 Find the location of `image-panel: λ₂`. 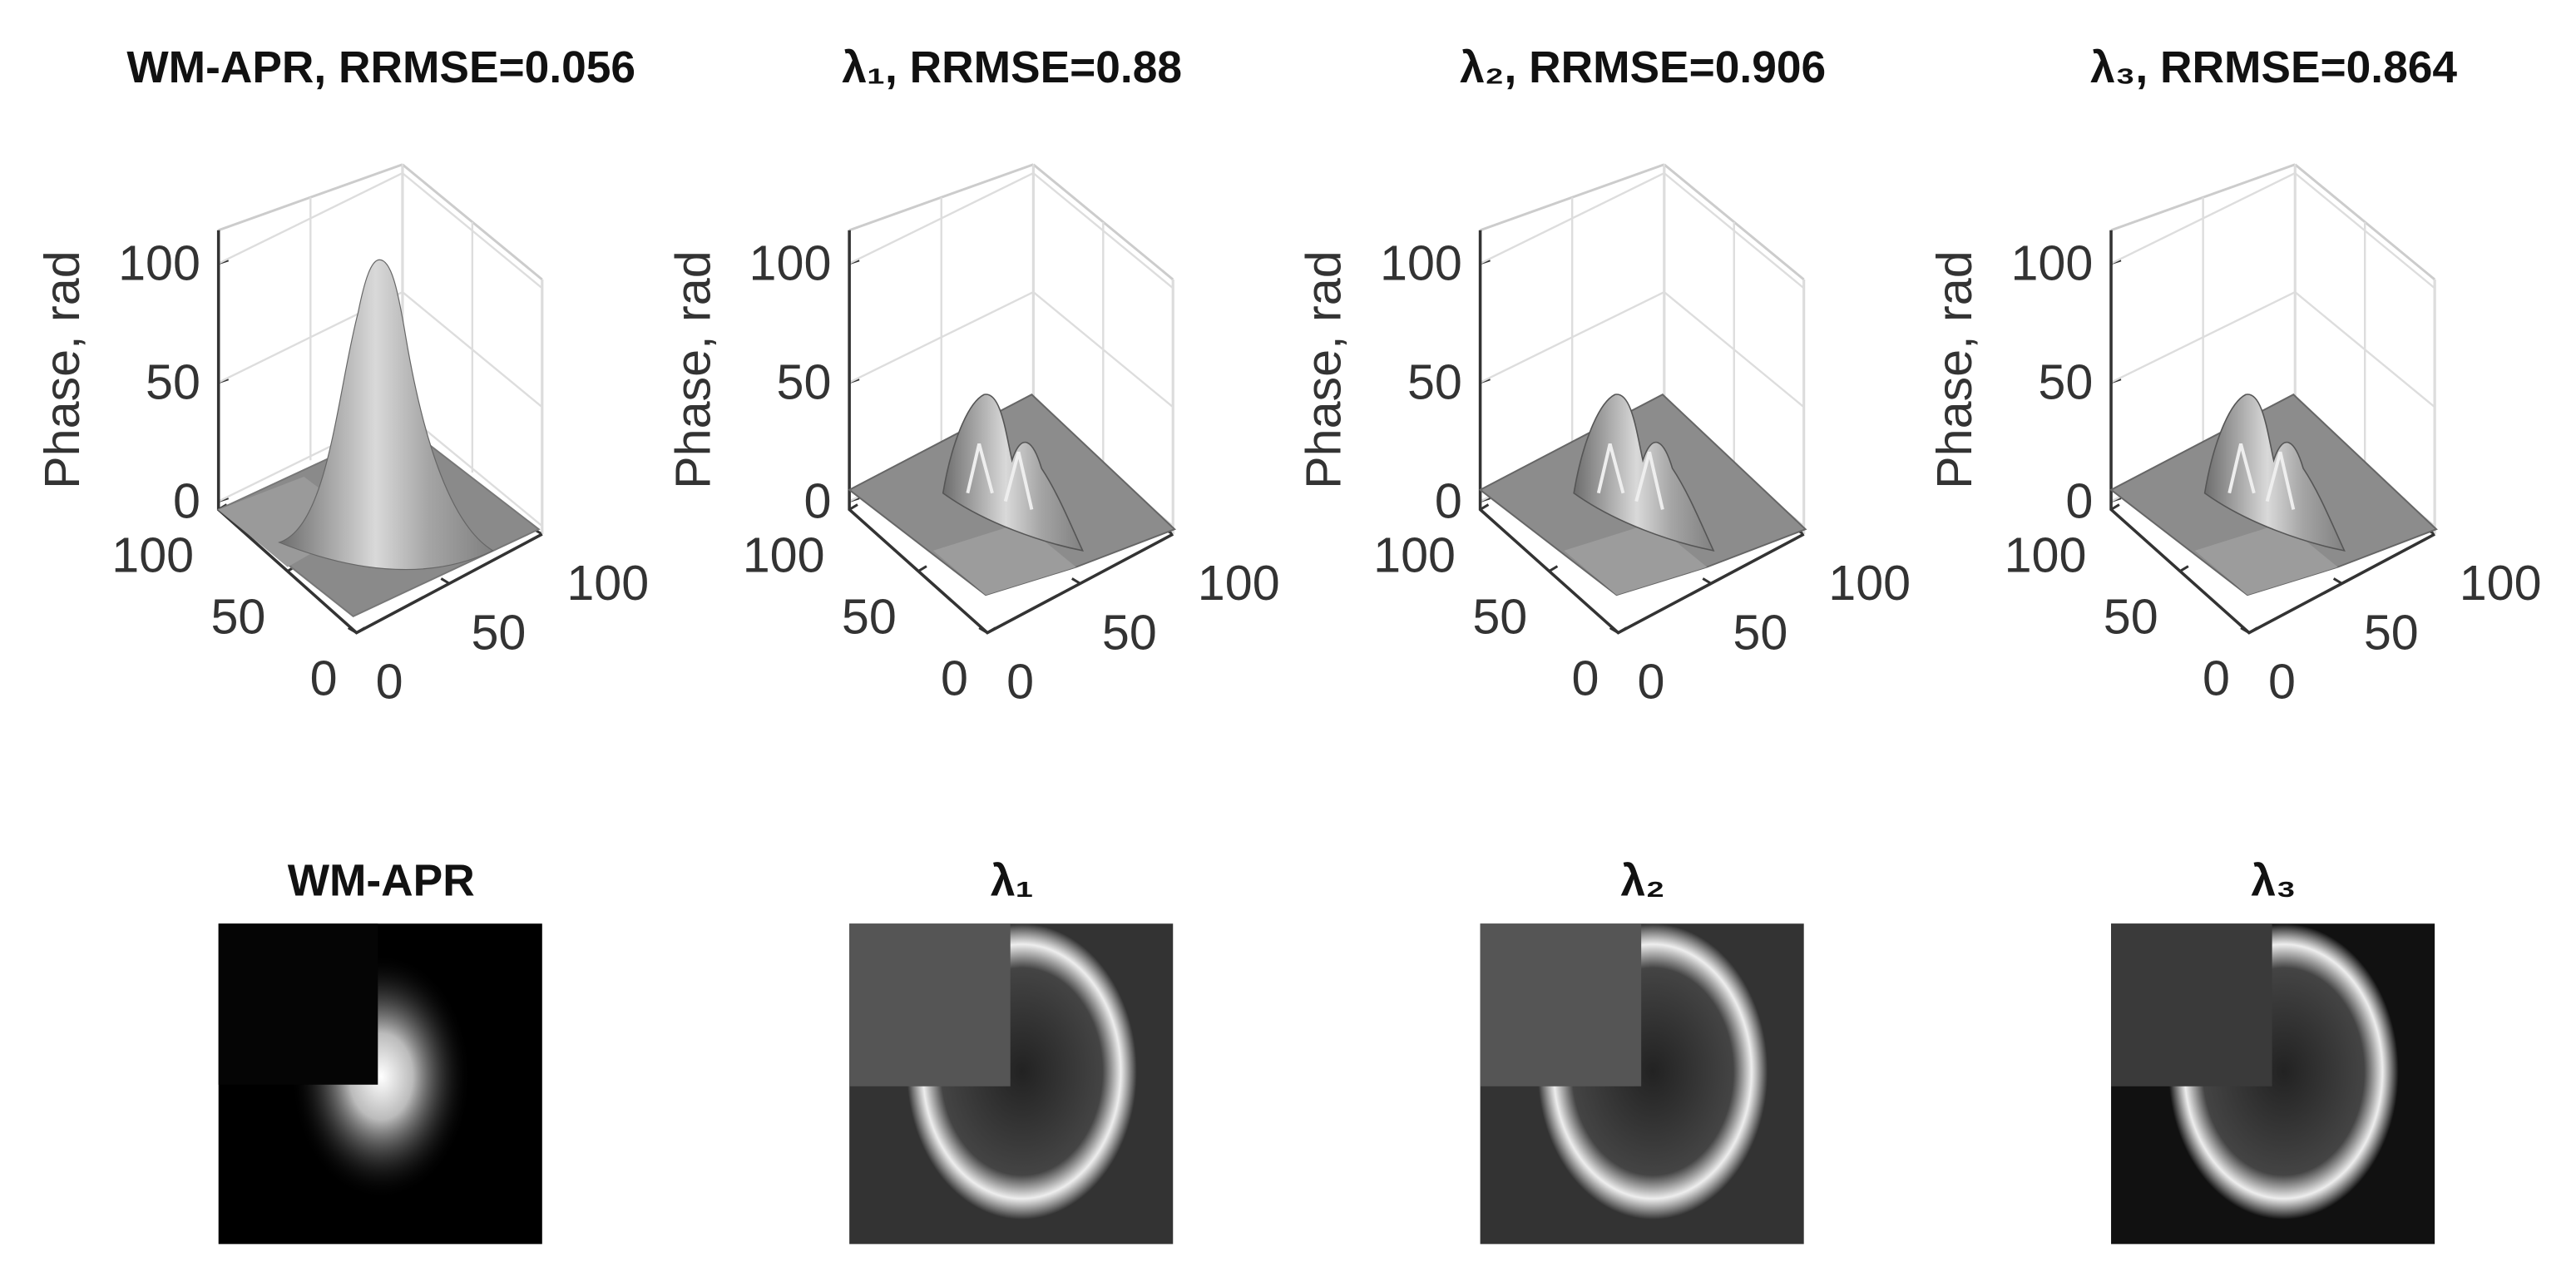

image-panel: λ₂ is located at coordinates (1642, 1051).